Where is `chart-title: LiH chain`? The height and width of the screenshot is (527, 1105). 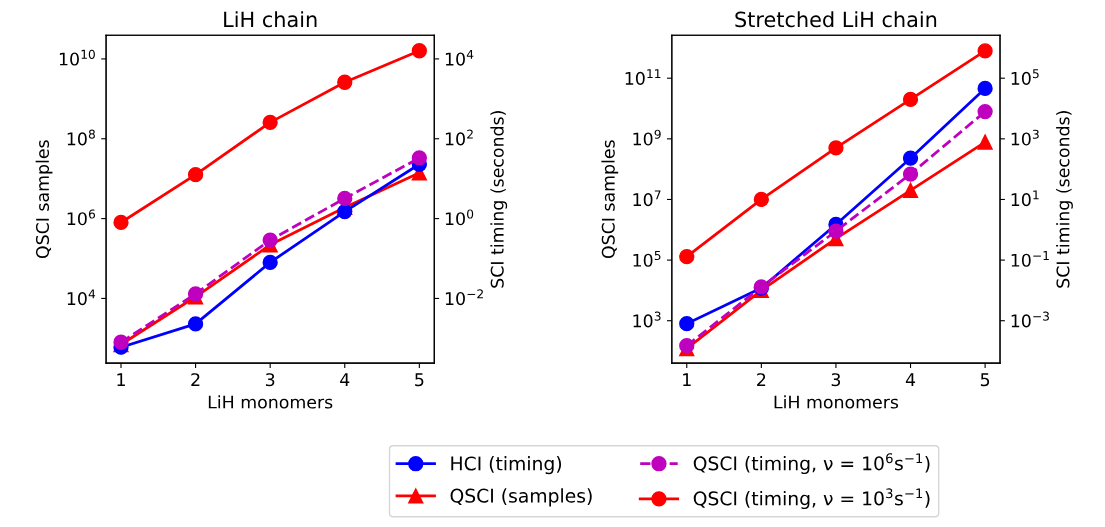 chart-title: LiH chain is located at coordinates (270, 19).